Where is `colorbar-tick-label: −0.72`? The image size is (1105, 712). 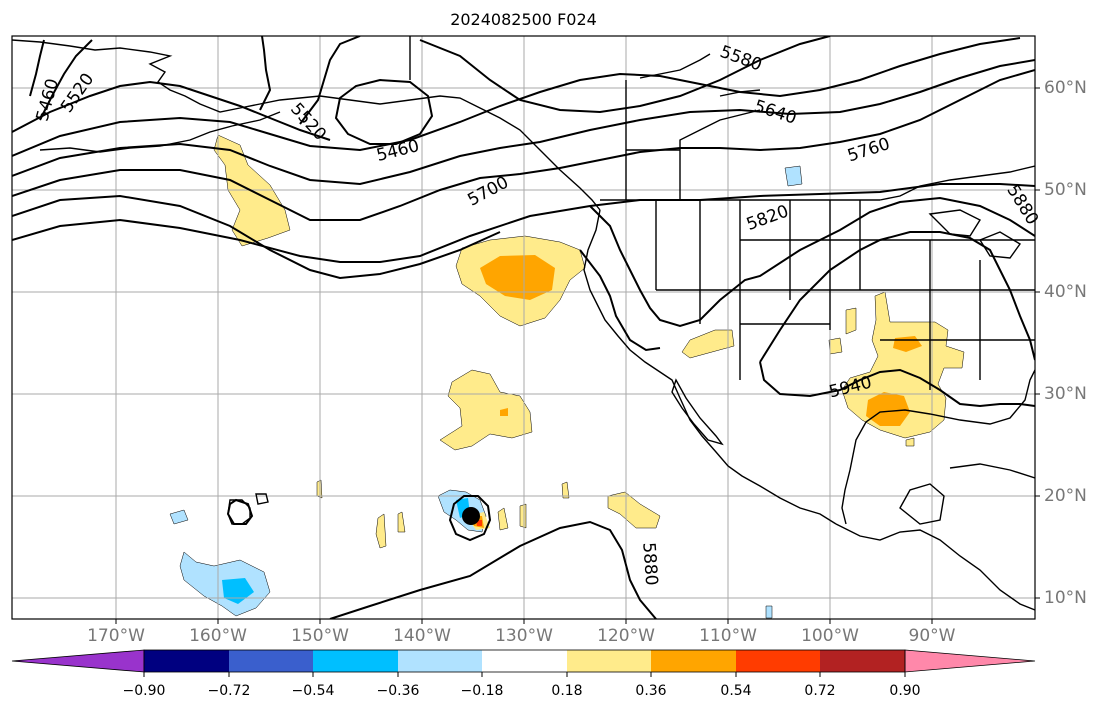
colorbar-tick-label: −0.72 is located at coordinates (229, 691).